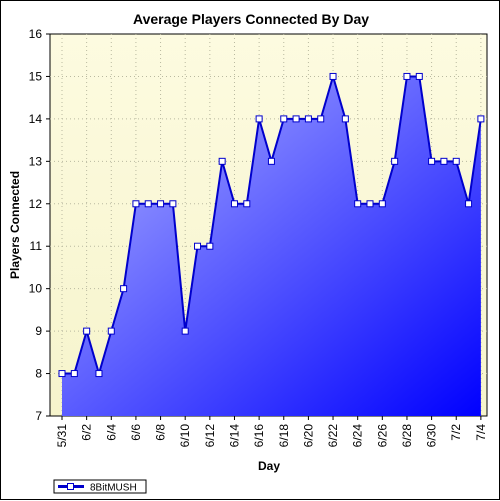 The width and height of the screenshot is (500, 501). What do you see at coordinates (284, 436) in the screenshot?
I see `x-tick-label: 6/18` at bounding box center [284, 436].